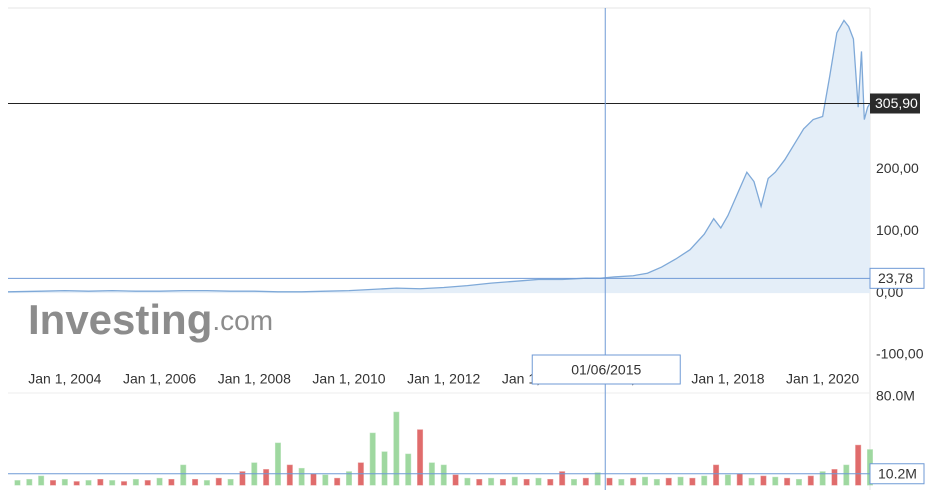  What do you see at coordinates (348, 379) in the screenshot?
I see `x-tick-label: Jan 1, 2010` at bounding box center [348, 379].